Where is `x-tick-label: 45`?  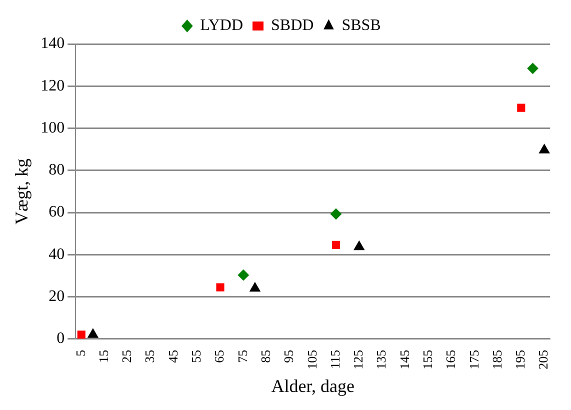
x-tick-label: 45 is located at coordinates (172, 356).